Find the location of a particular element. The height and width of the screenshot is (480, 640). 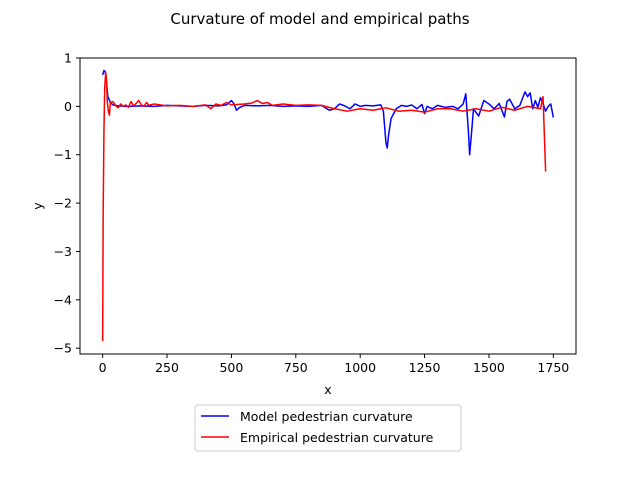

x-tick-label: 750 is located at coordinates (296, 367).